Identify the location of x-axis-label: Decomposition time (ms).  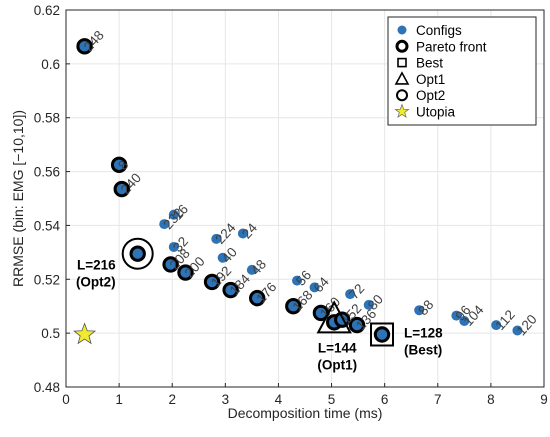
(305, 413).